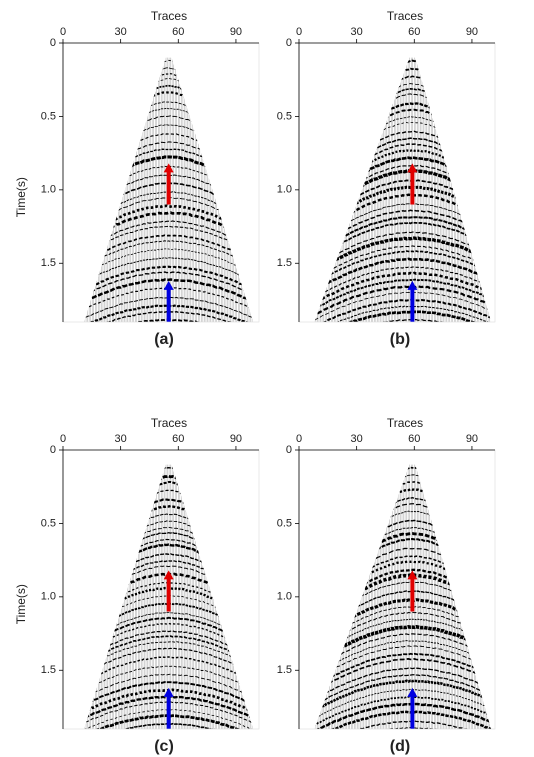 The height and width of the screenshot is (757, 534). Describe the element at coordinates (400, 746) in the screenshot. I see `panel-caption: (d)` at that location.